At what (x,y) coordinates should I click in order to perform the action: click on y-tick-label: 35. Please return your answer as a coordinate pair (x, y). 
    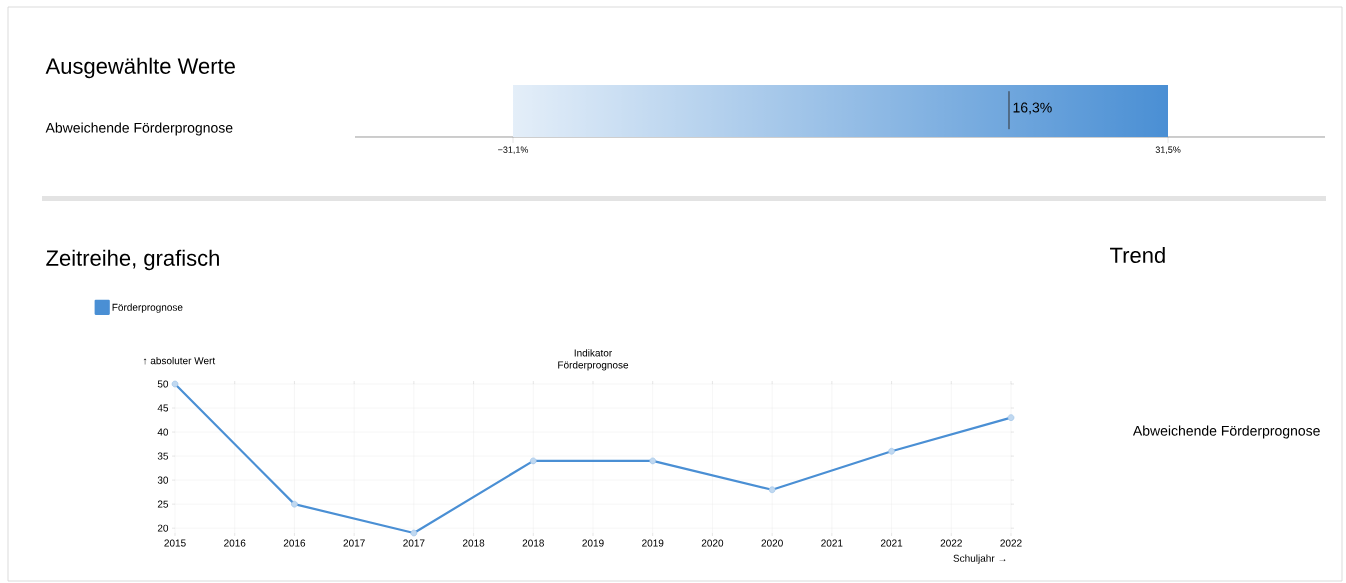
    Looking at the image, I should click on (163, 456).